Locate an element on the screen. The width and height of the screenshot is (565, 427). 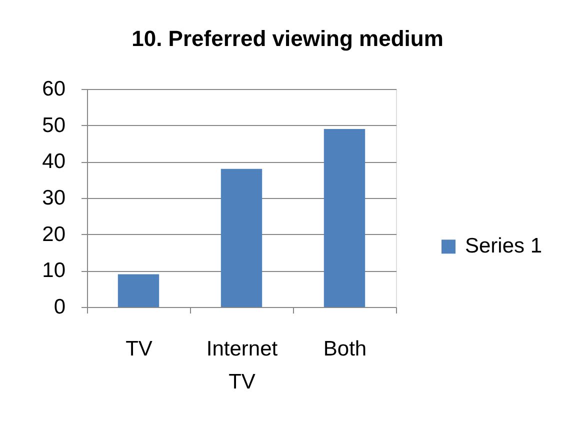
x-tick-label: Internet TV is located at coordinates (242, 366).